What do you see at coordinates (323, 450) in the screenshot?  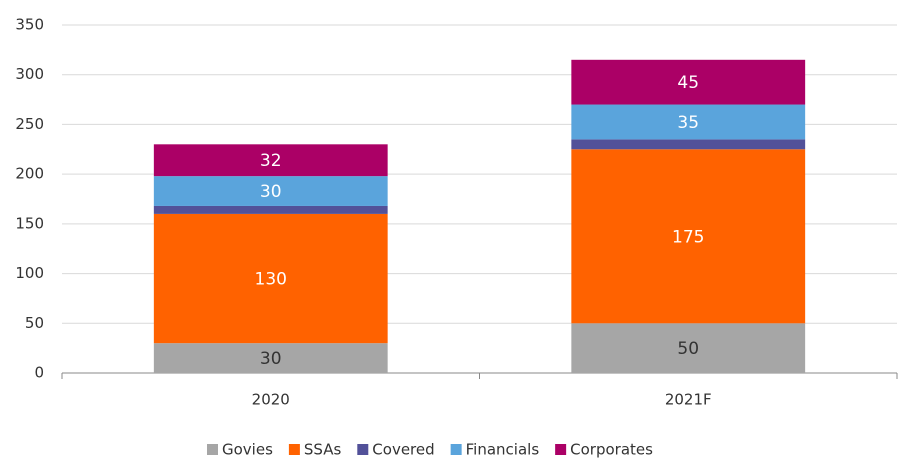 I see `legend-label: SSAs` at bounding box center [323, 450].